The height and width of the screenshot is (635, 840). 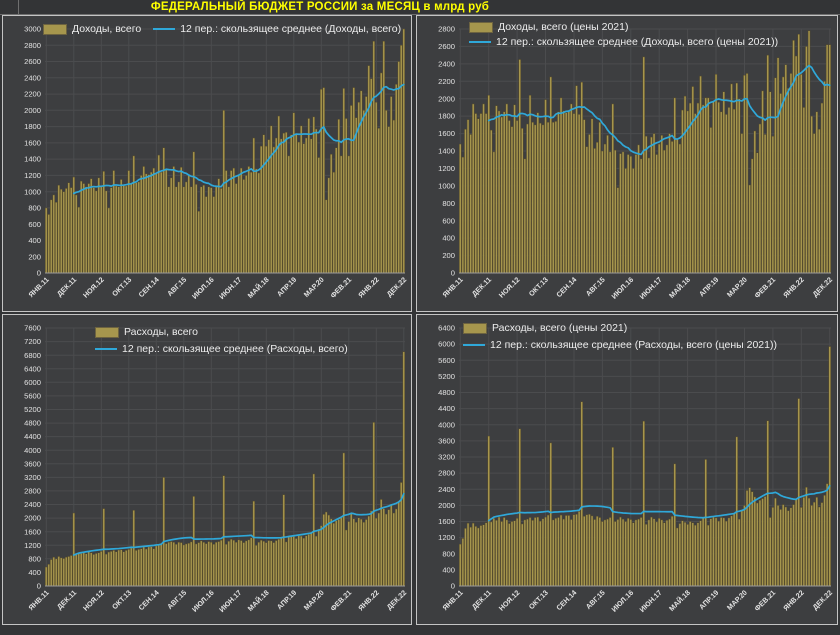 What do you see at coordinates (563, 27) in the screenshot?
I see `legend-label-bars: Доходы, всего (цены 2021)` at bounding box center [563, 27].